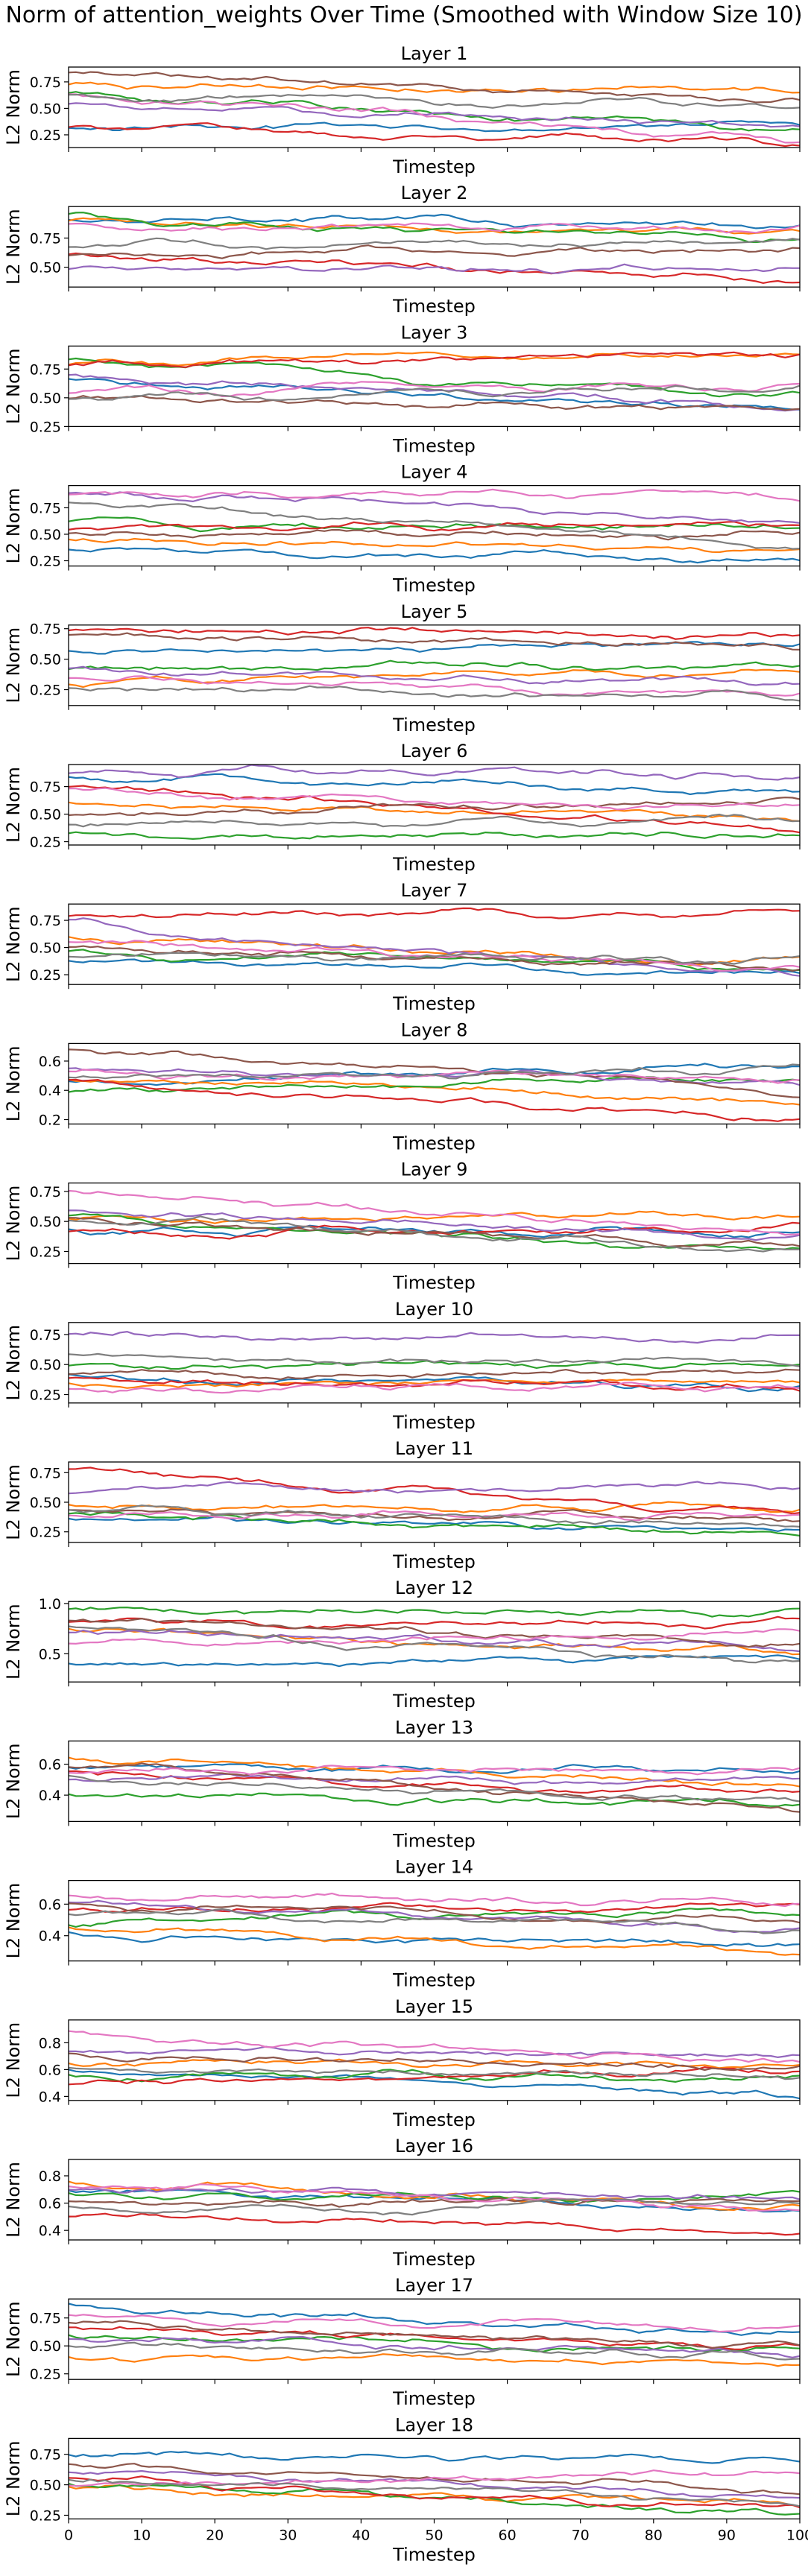 Image resolution: width=808 pixels, height=2576 pixels. I want to click on subplot-title: Layer 14, so click(434, 1868).